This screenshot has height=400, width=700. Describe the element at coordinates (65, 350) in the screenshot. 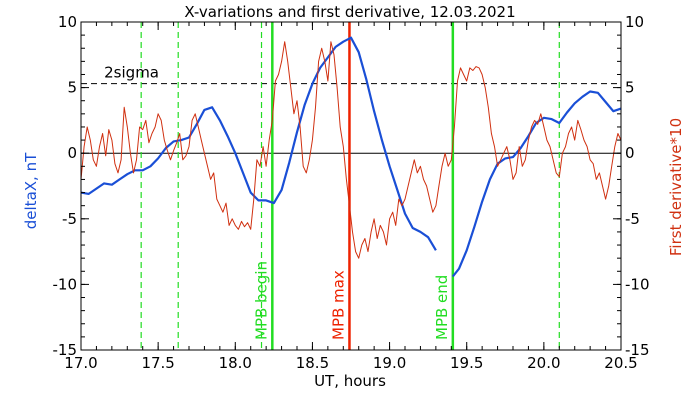

I see `left-y-tick-label-0: -15` at that location.